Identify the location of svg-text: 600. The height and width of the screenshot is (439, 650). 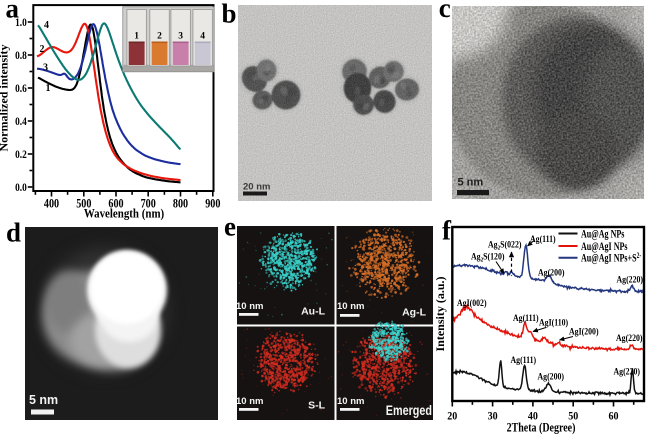
(115, 203).